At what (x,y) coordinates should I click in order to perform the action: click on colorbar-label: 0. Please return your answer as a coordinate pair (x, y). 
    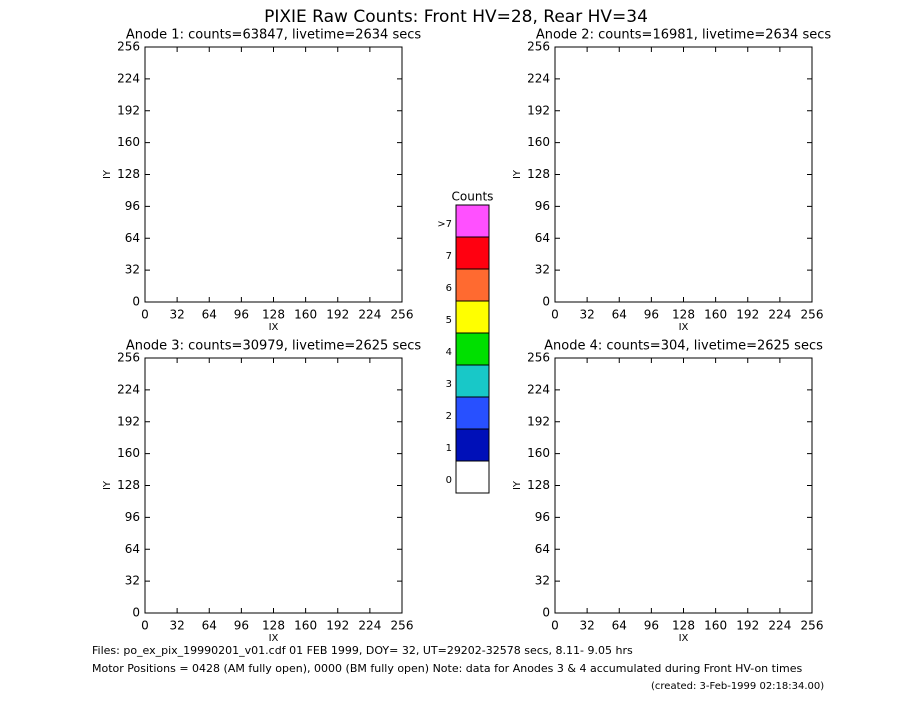
    Looking at the image, I should click on (449, 480).